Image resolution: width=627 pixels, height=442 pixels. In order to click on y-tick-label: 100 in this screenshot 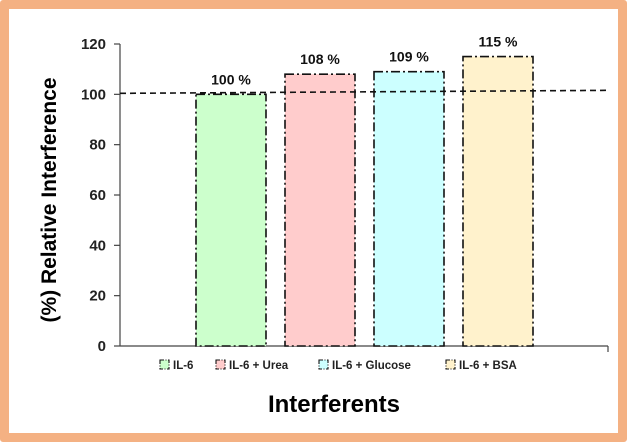, I will do `click(93, 94)`.